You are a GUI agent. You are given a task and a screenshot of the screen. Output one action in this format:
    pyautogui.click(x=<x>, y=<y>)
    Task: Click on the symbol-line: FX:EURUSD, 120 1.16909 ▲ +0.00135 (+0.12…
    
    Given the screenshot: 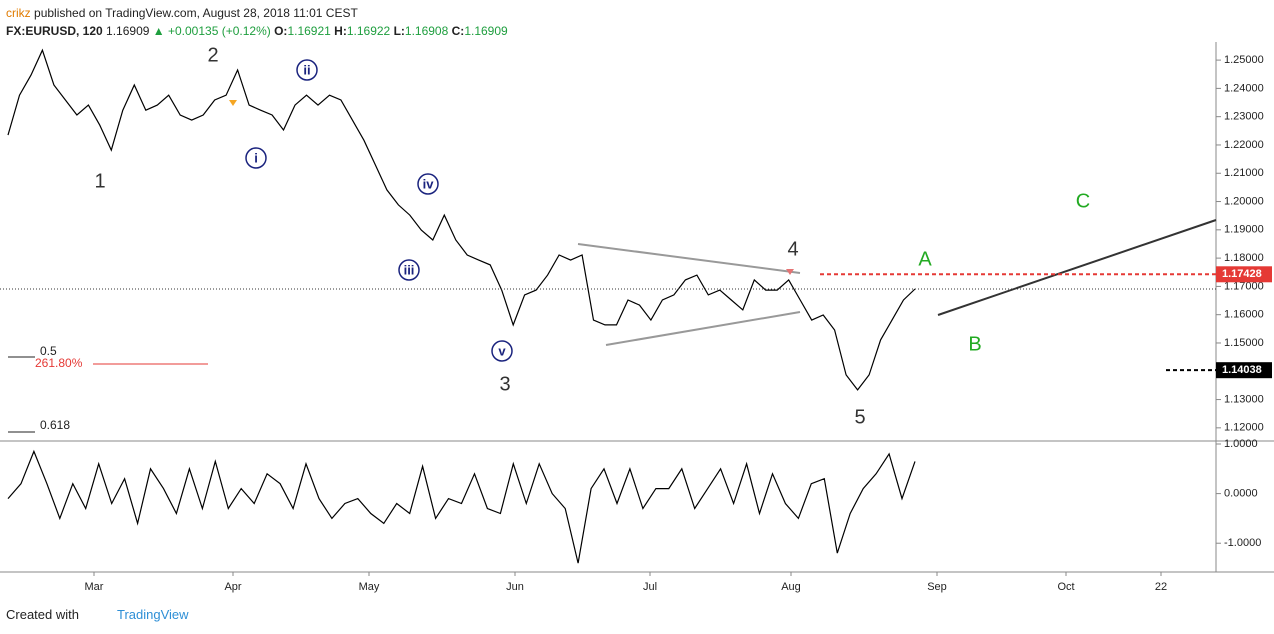 What is the action you would take?
    pyautogui.click(x=257, y=31)
    